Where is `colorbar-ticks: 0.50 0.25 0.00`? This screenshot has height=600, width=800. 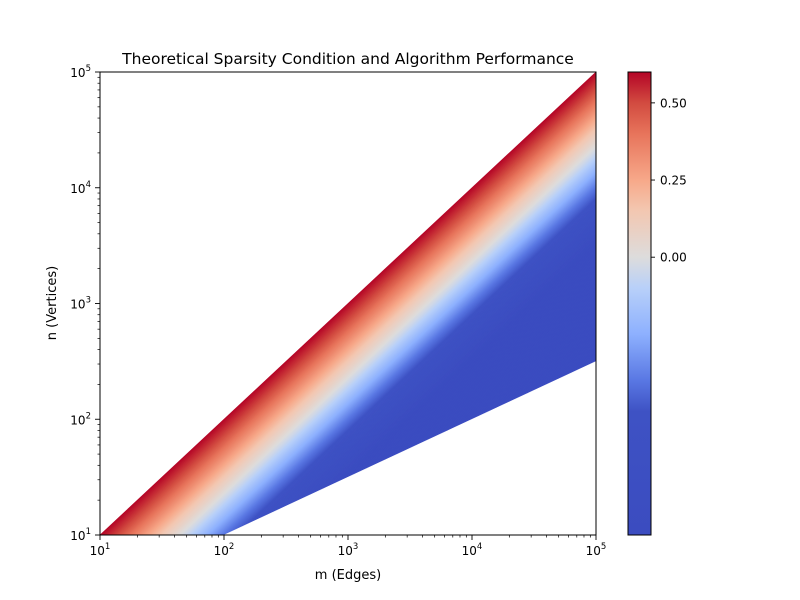 colorbar-ticks: 0.50 0.25 0.00 is located at coordinates (669, 180).